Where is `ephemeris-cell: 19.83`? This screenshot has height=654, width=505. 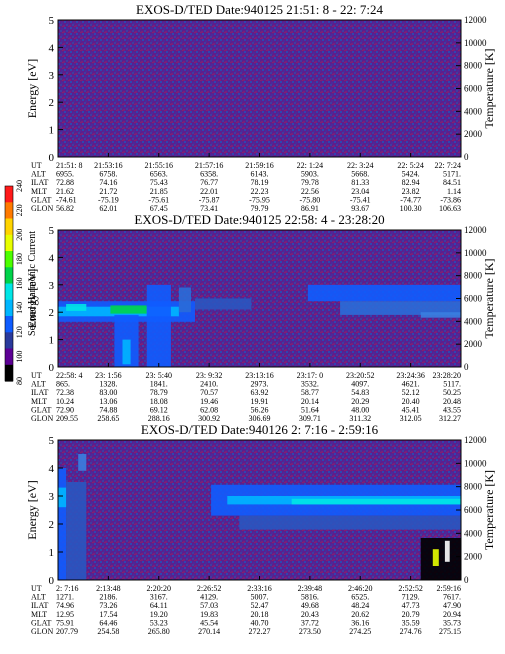
ephemeris-cell: 19.83 is located at coordinates (209, 614).